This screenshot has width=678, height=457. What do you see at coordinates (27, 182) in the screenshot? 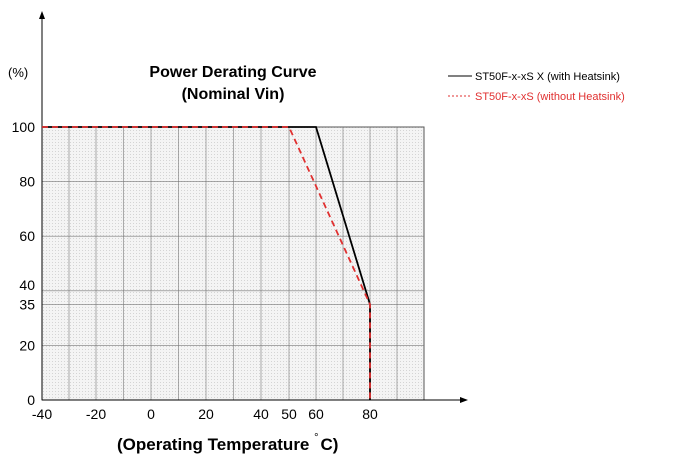
I see `y-tick-label: 80` at bounding box center [27, 182].